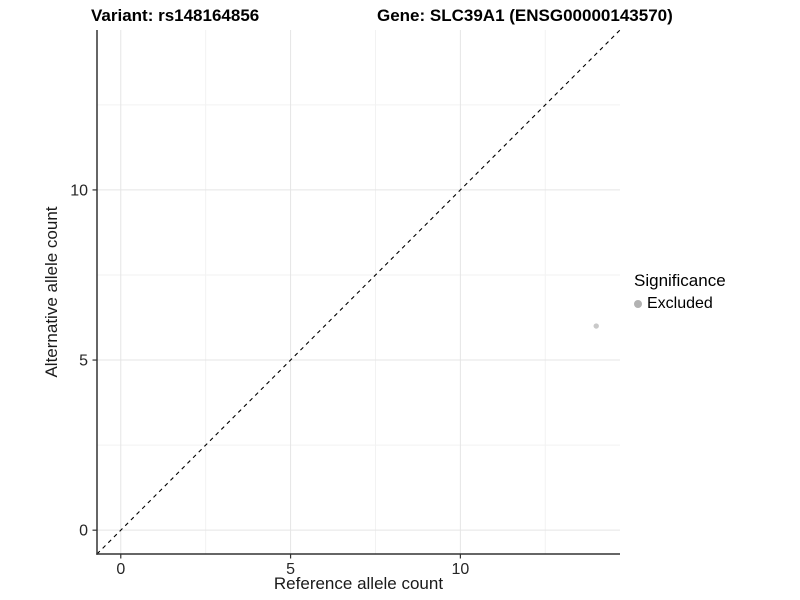  Describe the element at coordinates (460, 569) in the screenshot. I see `x-tick-label: 10` at that location.